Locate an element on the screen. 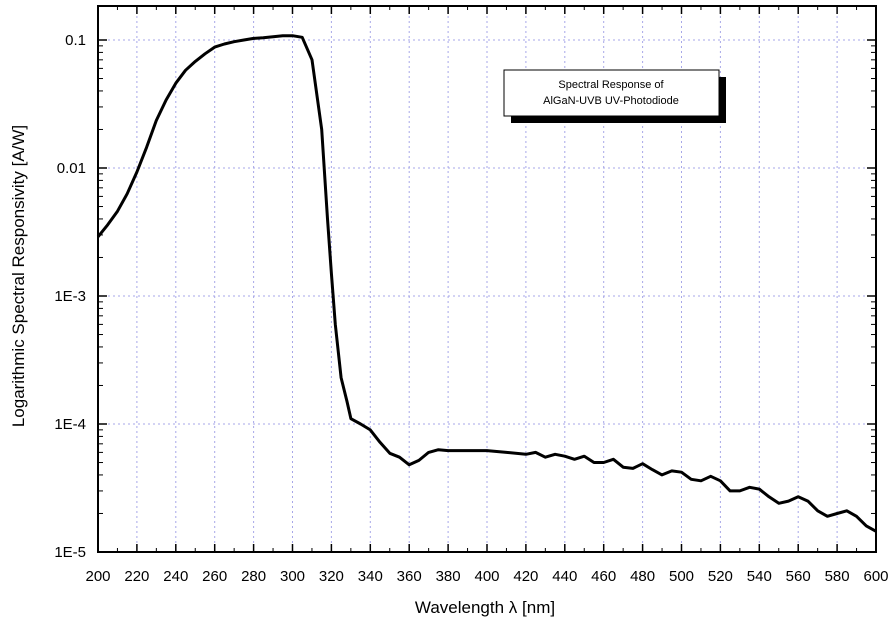 This screenshot has width=890, height=623. x-tick-label: 460 is located at coordinates (603, 576).